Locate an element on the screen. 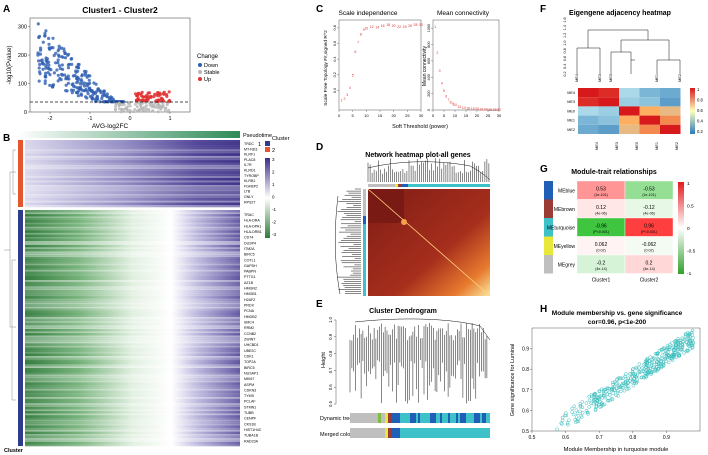 The width and height of the screenshot is (708, 455). eigengene-dendro-tick: 1.4 is located at coordinates (565, 27).